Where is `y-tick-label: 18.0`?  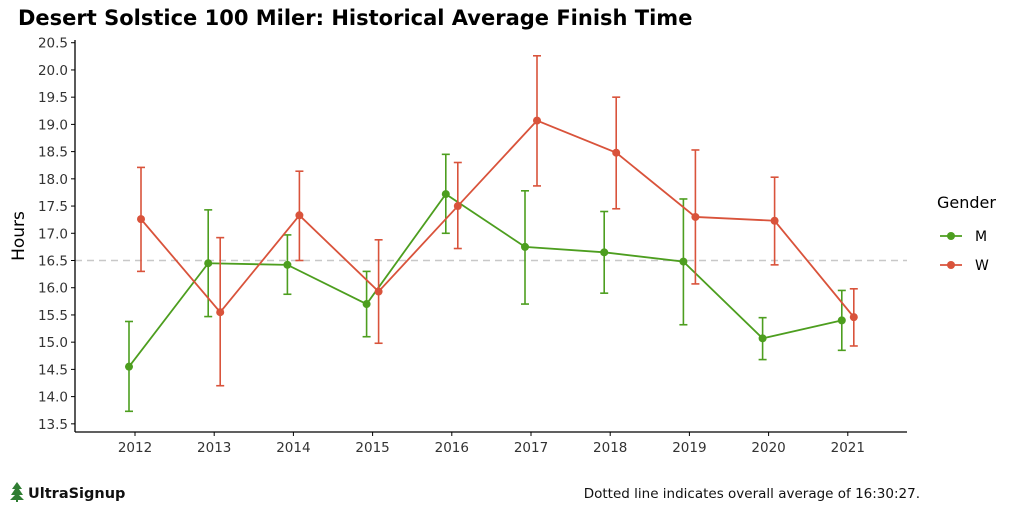 y-tick-label: 18.0 is located at coordinates (53, 180).